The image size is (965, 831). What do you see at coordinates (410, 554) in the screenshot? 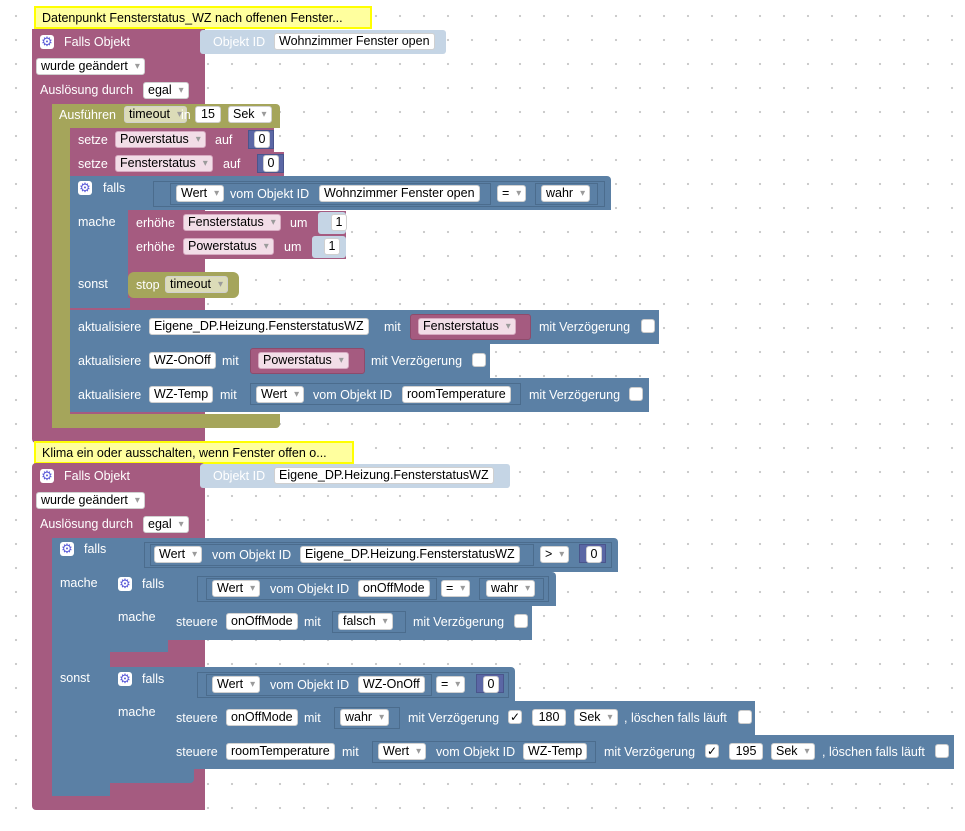
I see `obj-field: Eigene_DP.Heizung.FensterstatusWZ` at bounding box center [410, 554].